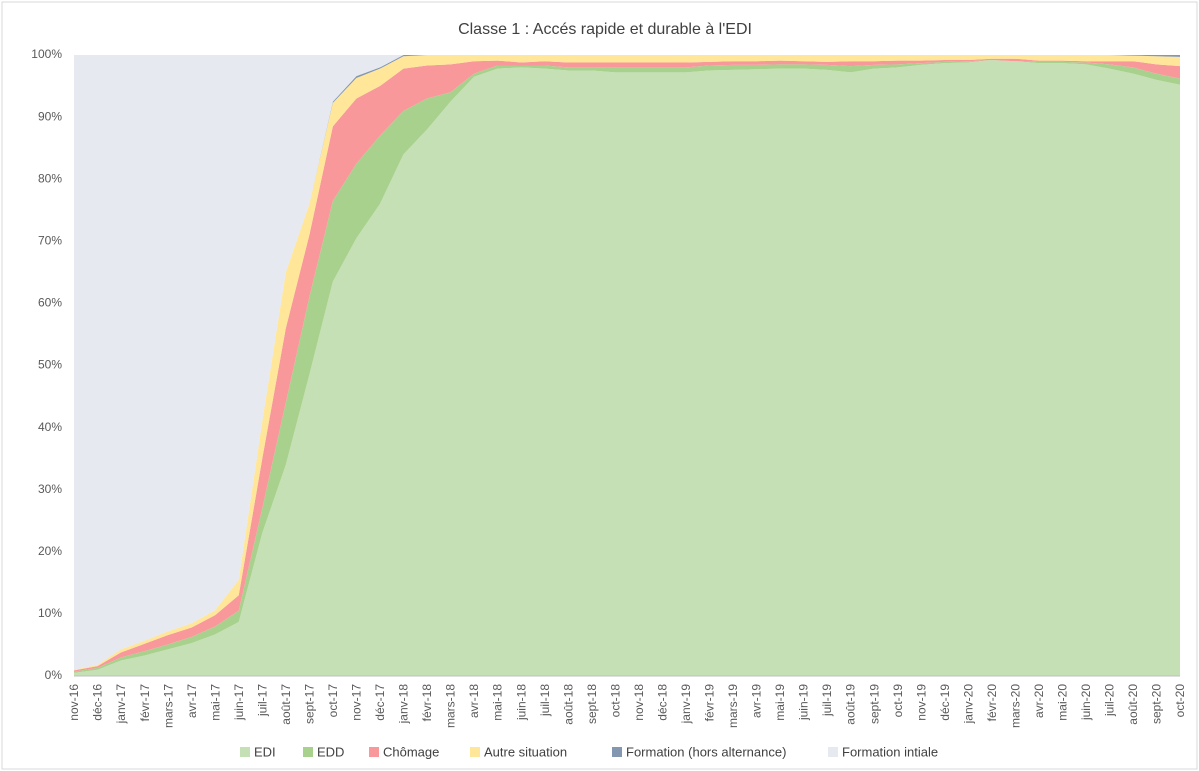  What do you see at coordinates (357, 702) in the screenshot?
I see `x-tick-label: nov-17` at bounding box center [357, 702].